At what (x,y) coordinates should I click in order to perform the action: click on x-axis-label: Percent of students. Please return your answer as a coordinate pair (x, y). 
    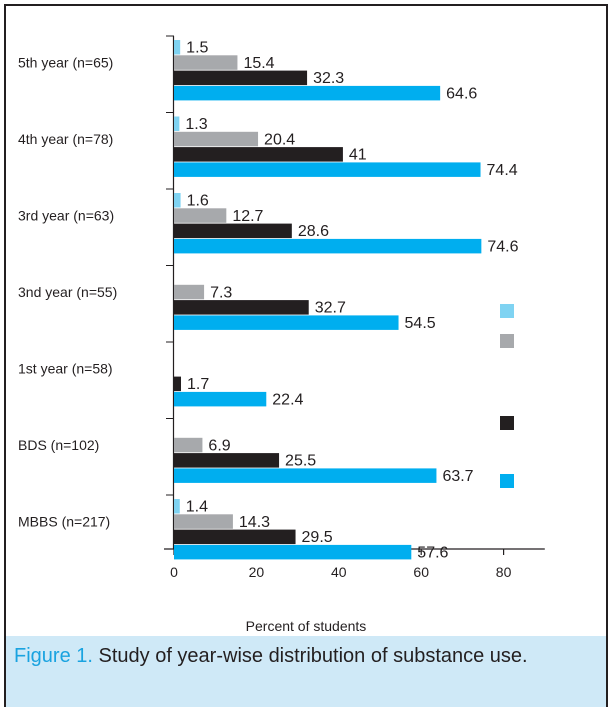
    Looking at the image, I should click on (306, 626).